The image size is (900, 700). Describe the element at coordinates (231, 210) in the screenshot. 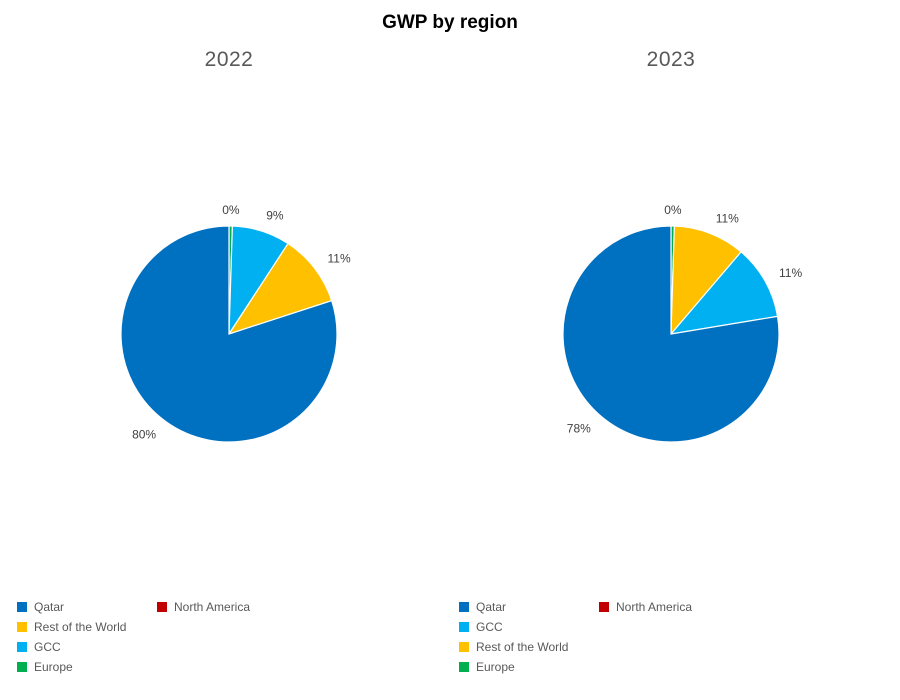

I see `data-label-europe: 0%` at that location.